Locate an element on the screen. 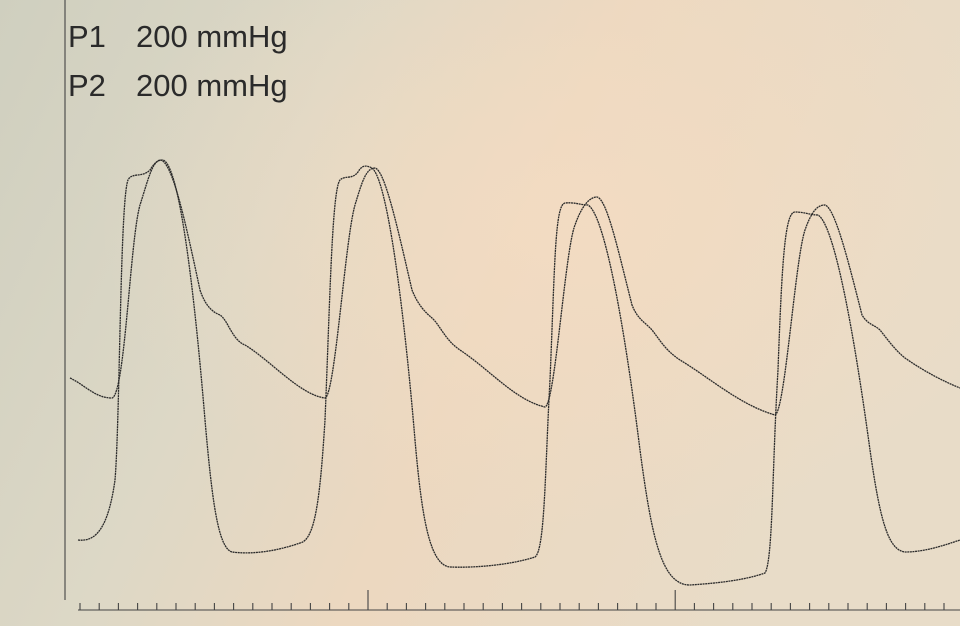 This screenshot has width=960, height=626. channel: P2 is located at coordinates (87, 85).